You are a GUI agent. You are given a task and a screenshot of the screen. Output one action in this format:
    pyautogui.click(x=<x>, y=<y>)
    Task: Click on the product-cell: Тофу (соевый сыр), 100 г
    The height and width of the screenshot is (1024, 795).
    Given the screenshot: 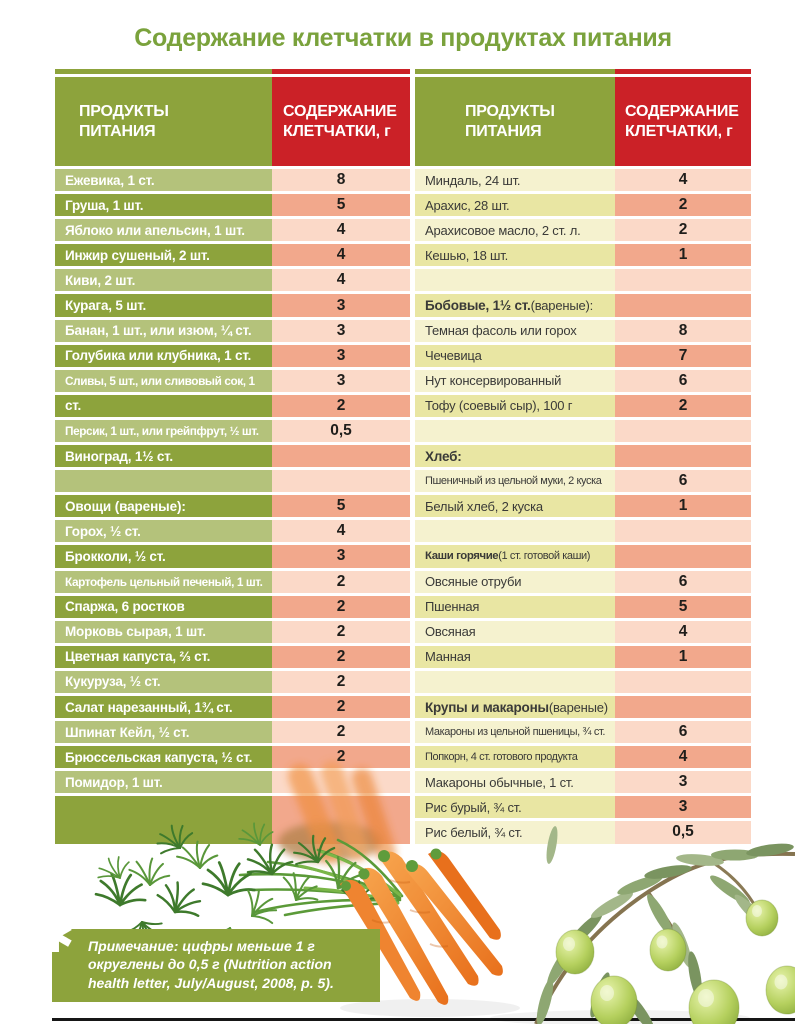 What is the action you would take?
    pyautogui.click(x=515, y=405)
    